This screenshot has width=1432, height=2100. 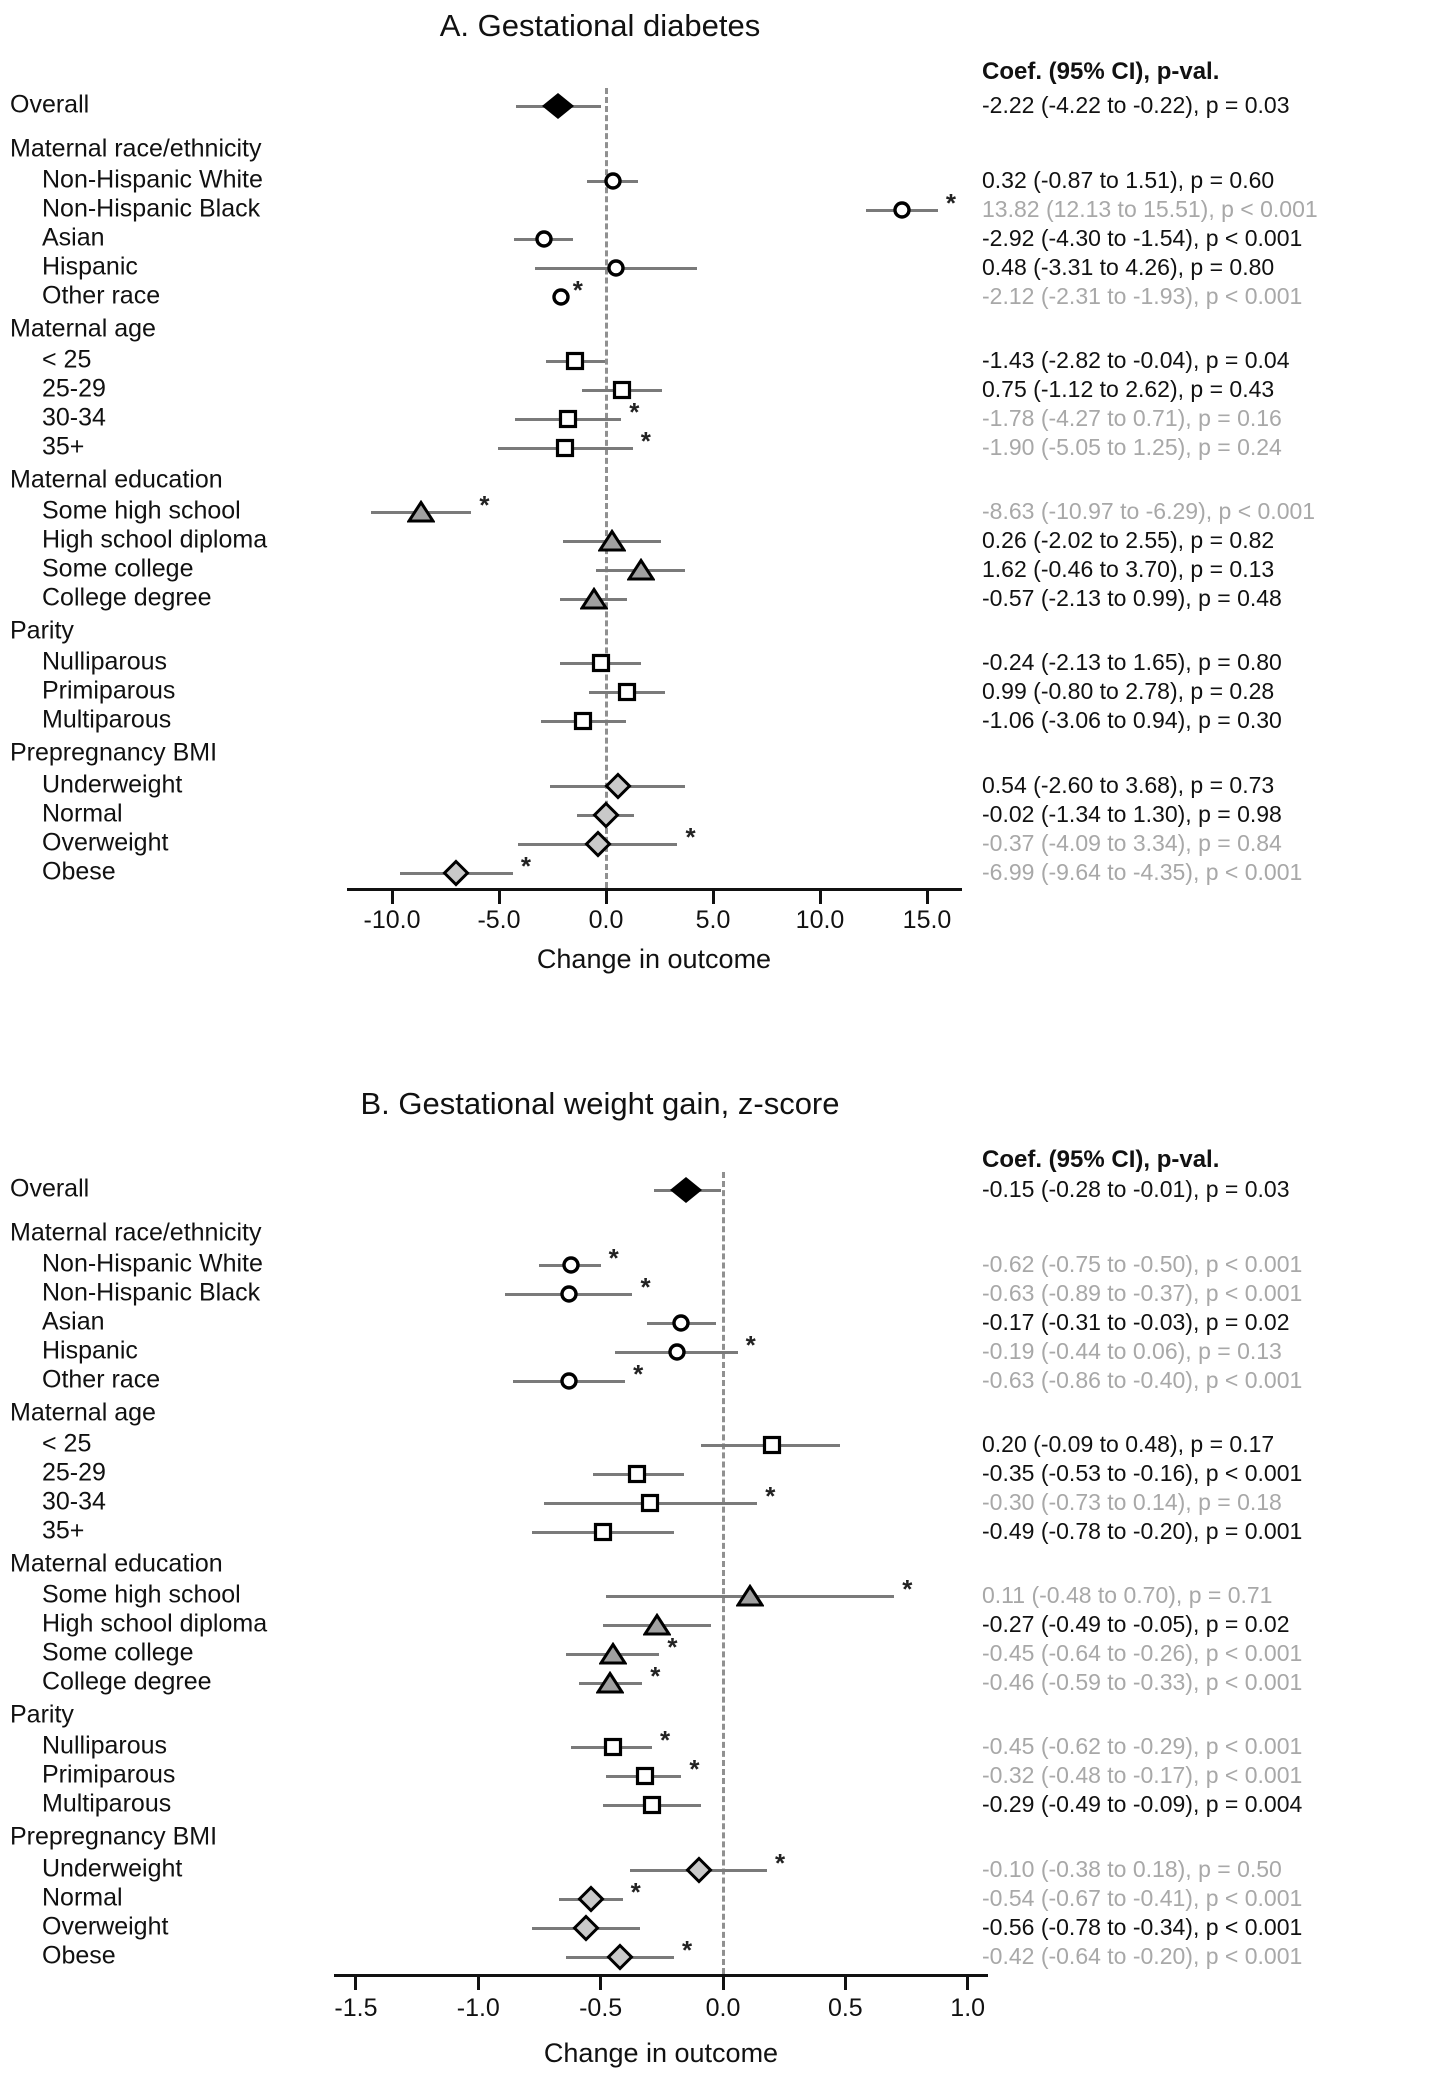 What do you see at coordinates (1132, 661) in the screenshot?
I see `coef-ci-pvalue-text: -0.24 (-2.13 to 1.65), p = 0.80` at bounding box center [1132, 661].